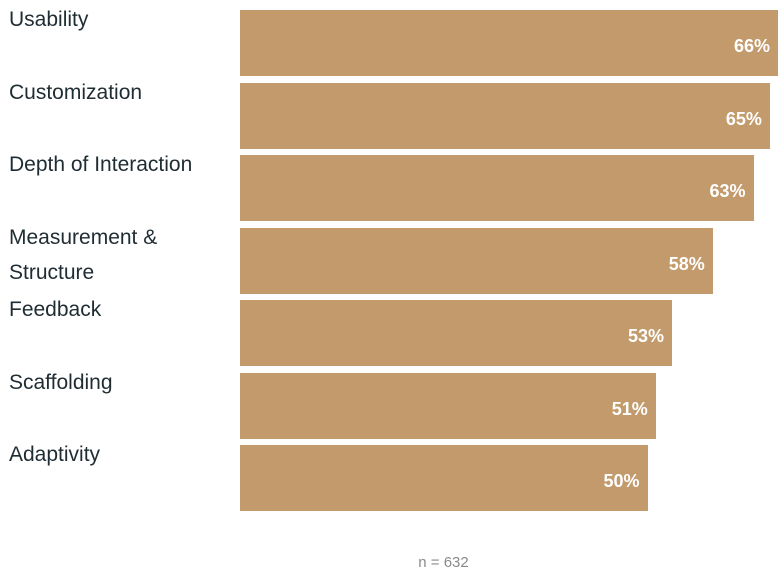  What do you see at coordinates (76, 92) in the screenshot?
I see `category-label: Customization` at bounding box center [76, 92].